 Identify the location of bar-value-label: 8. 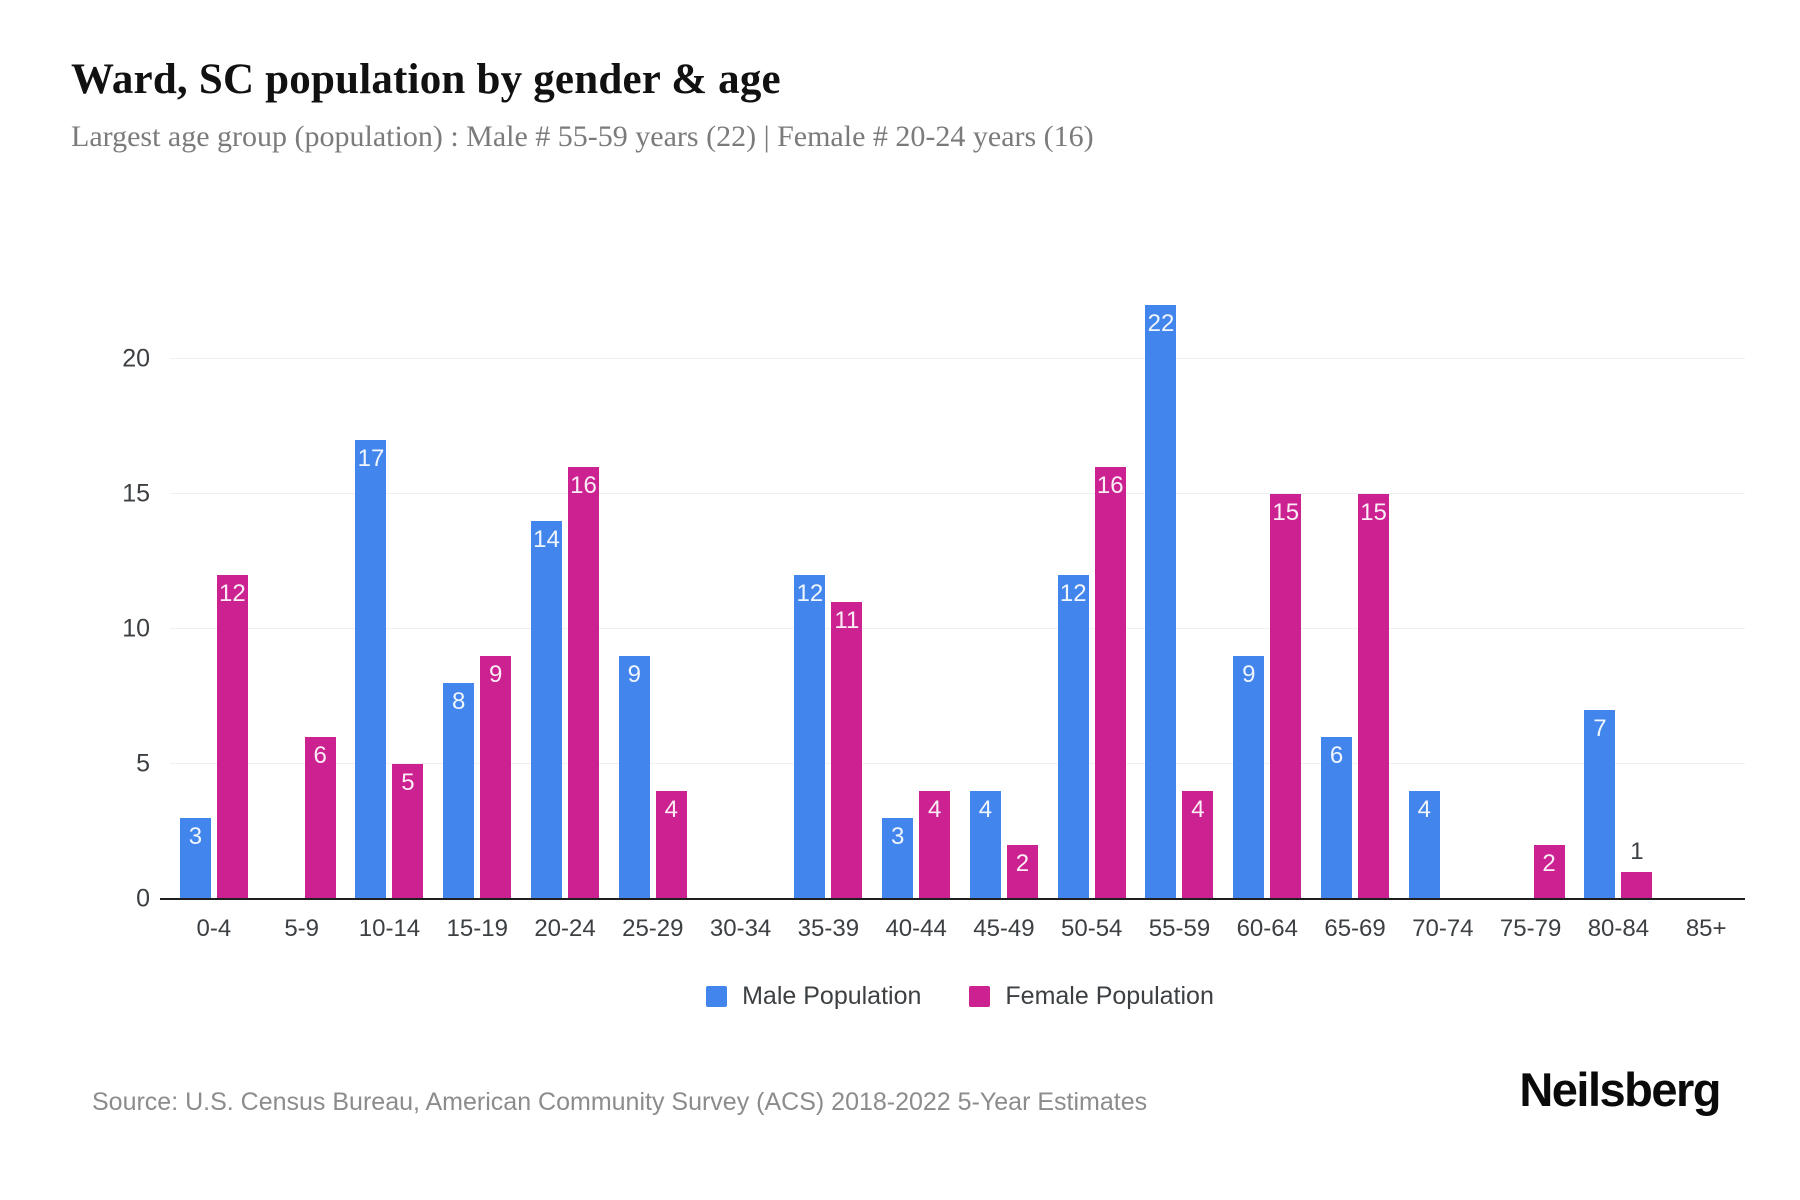
(459, 701).